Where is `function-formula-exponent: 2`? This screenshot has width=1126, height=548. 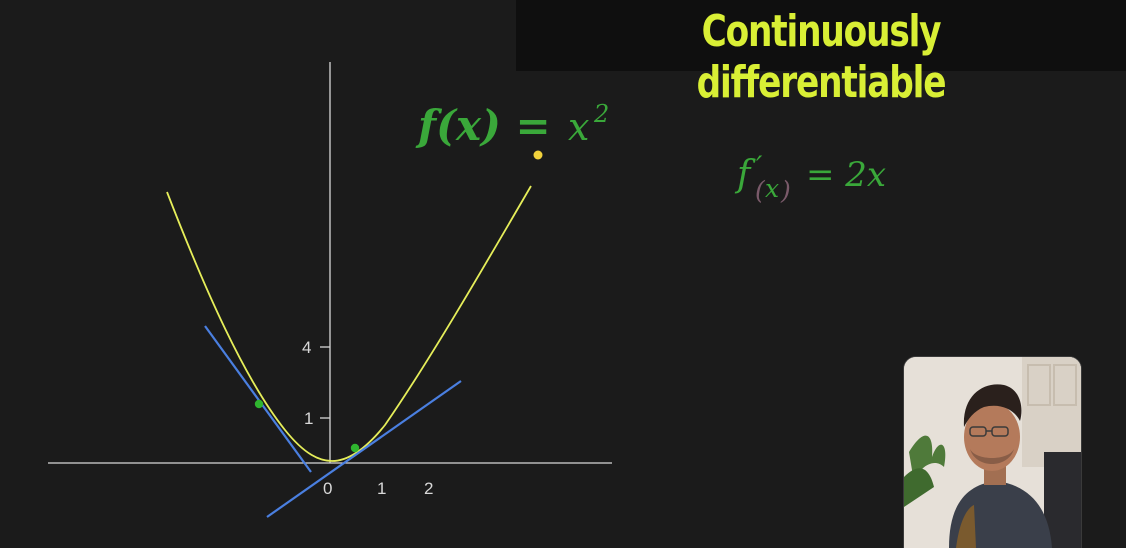
function-formula-exponent: 2 is located at coordinates (601, 114).